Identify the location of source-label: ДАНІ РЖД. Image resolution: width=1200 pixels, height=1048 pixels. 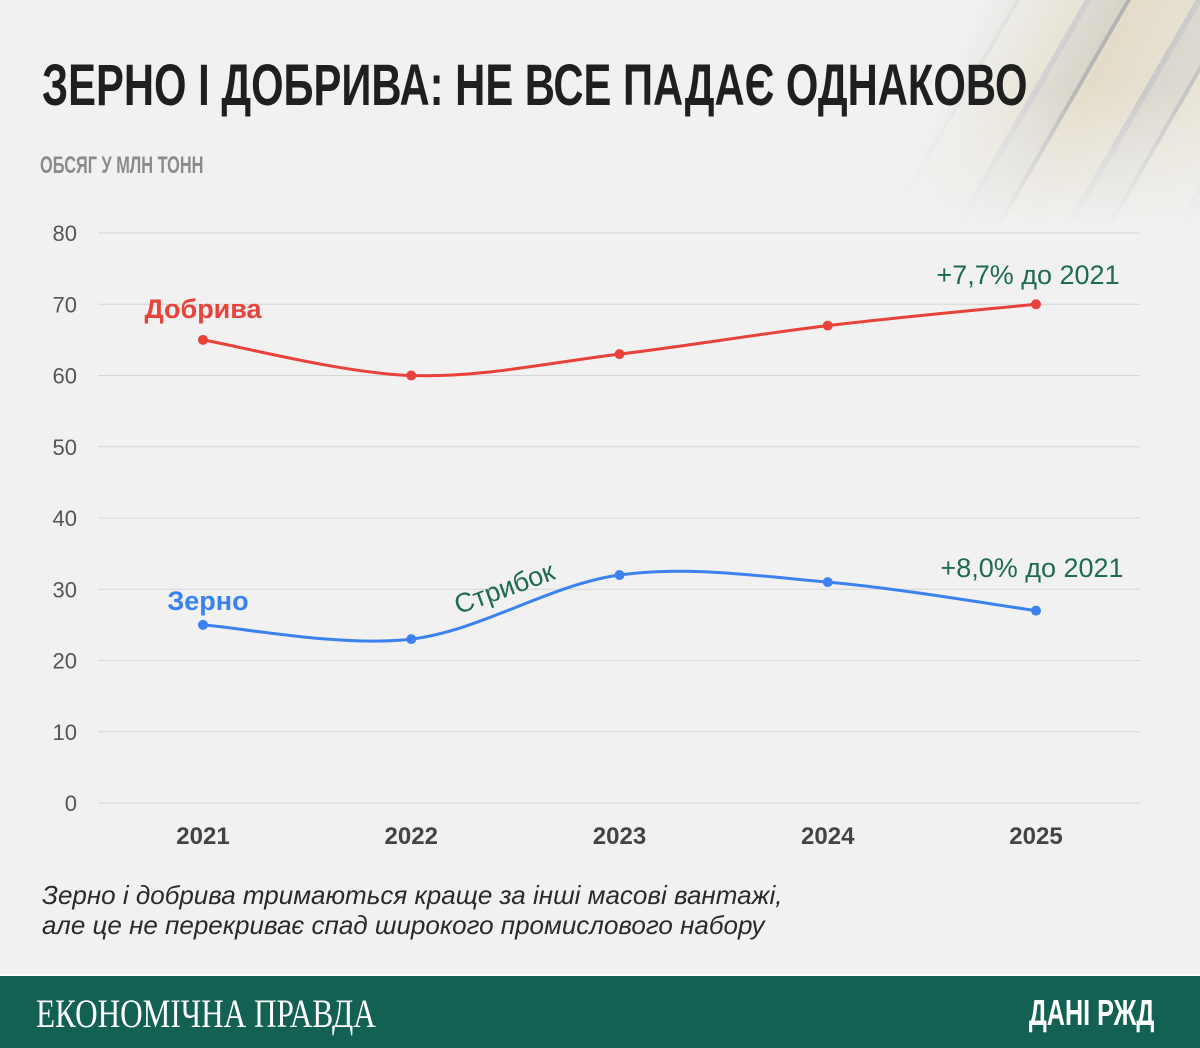
(1091, 1012).